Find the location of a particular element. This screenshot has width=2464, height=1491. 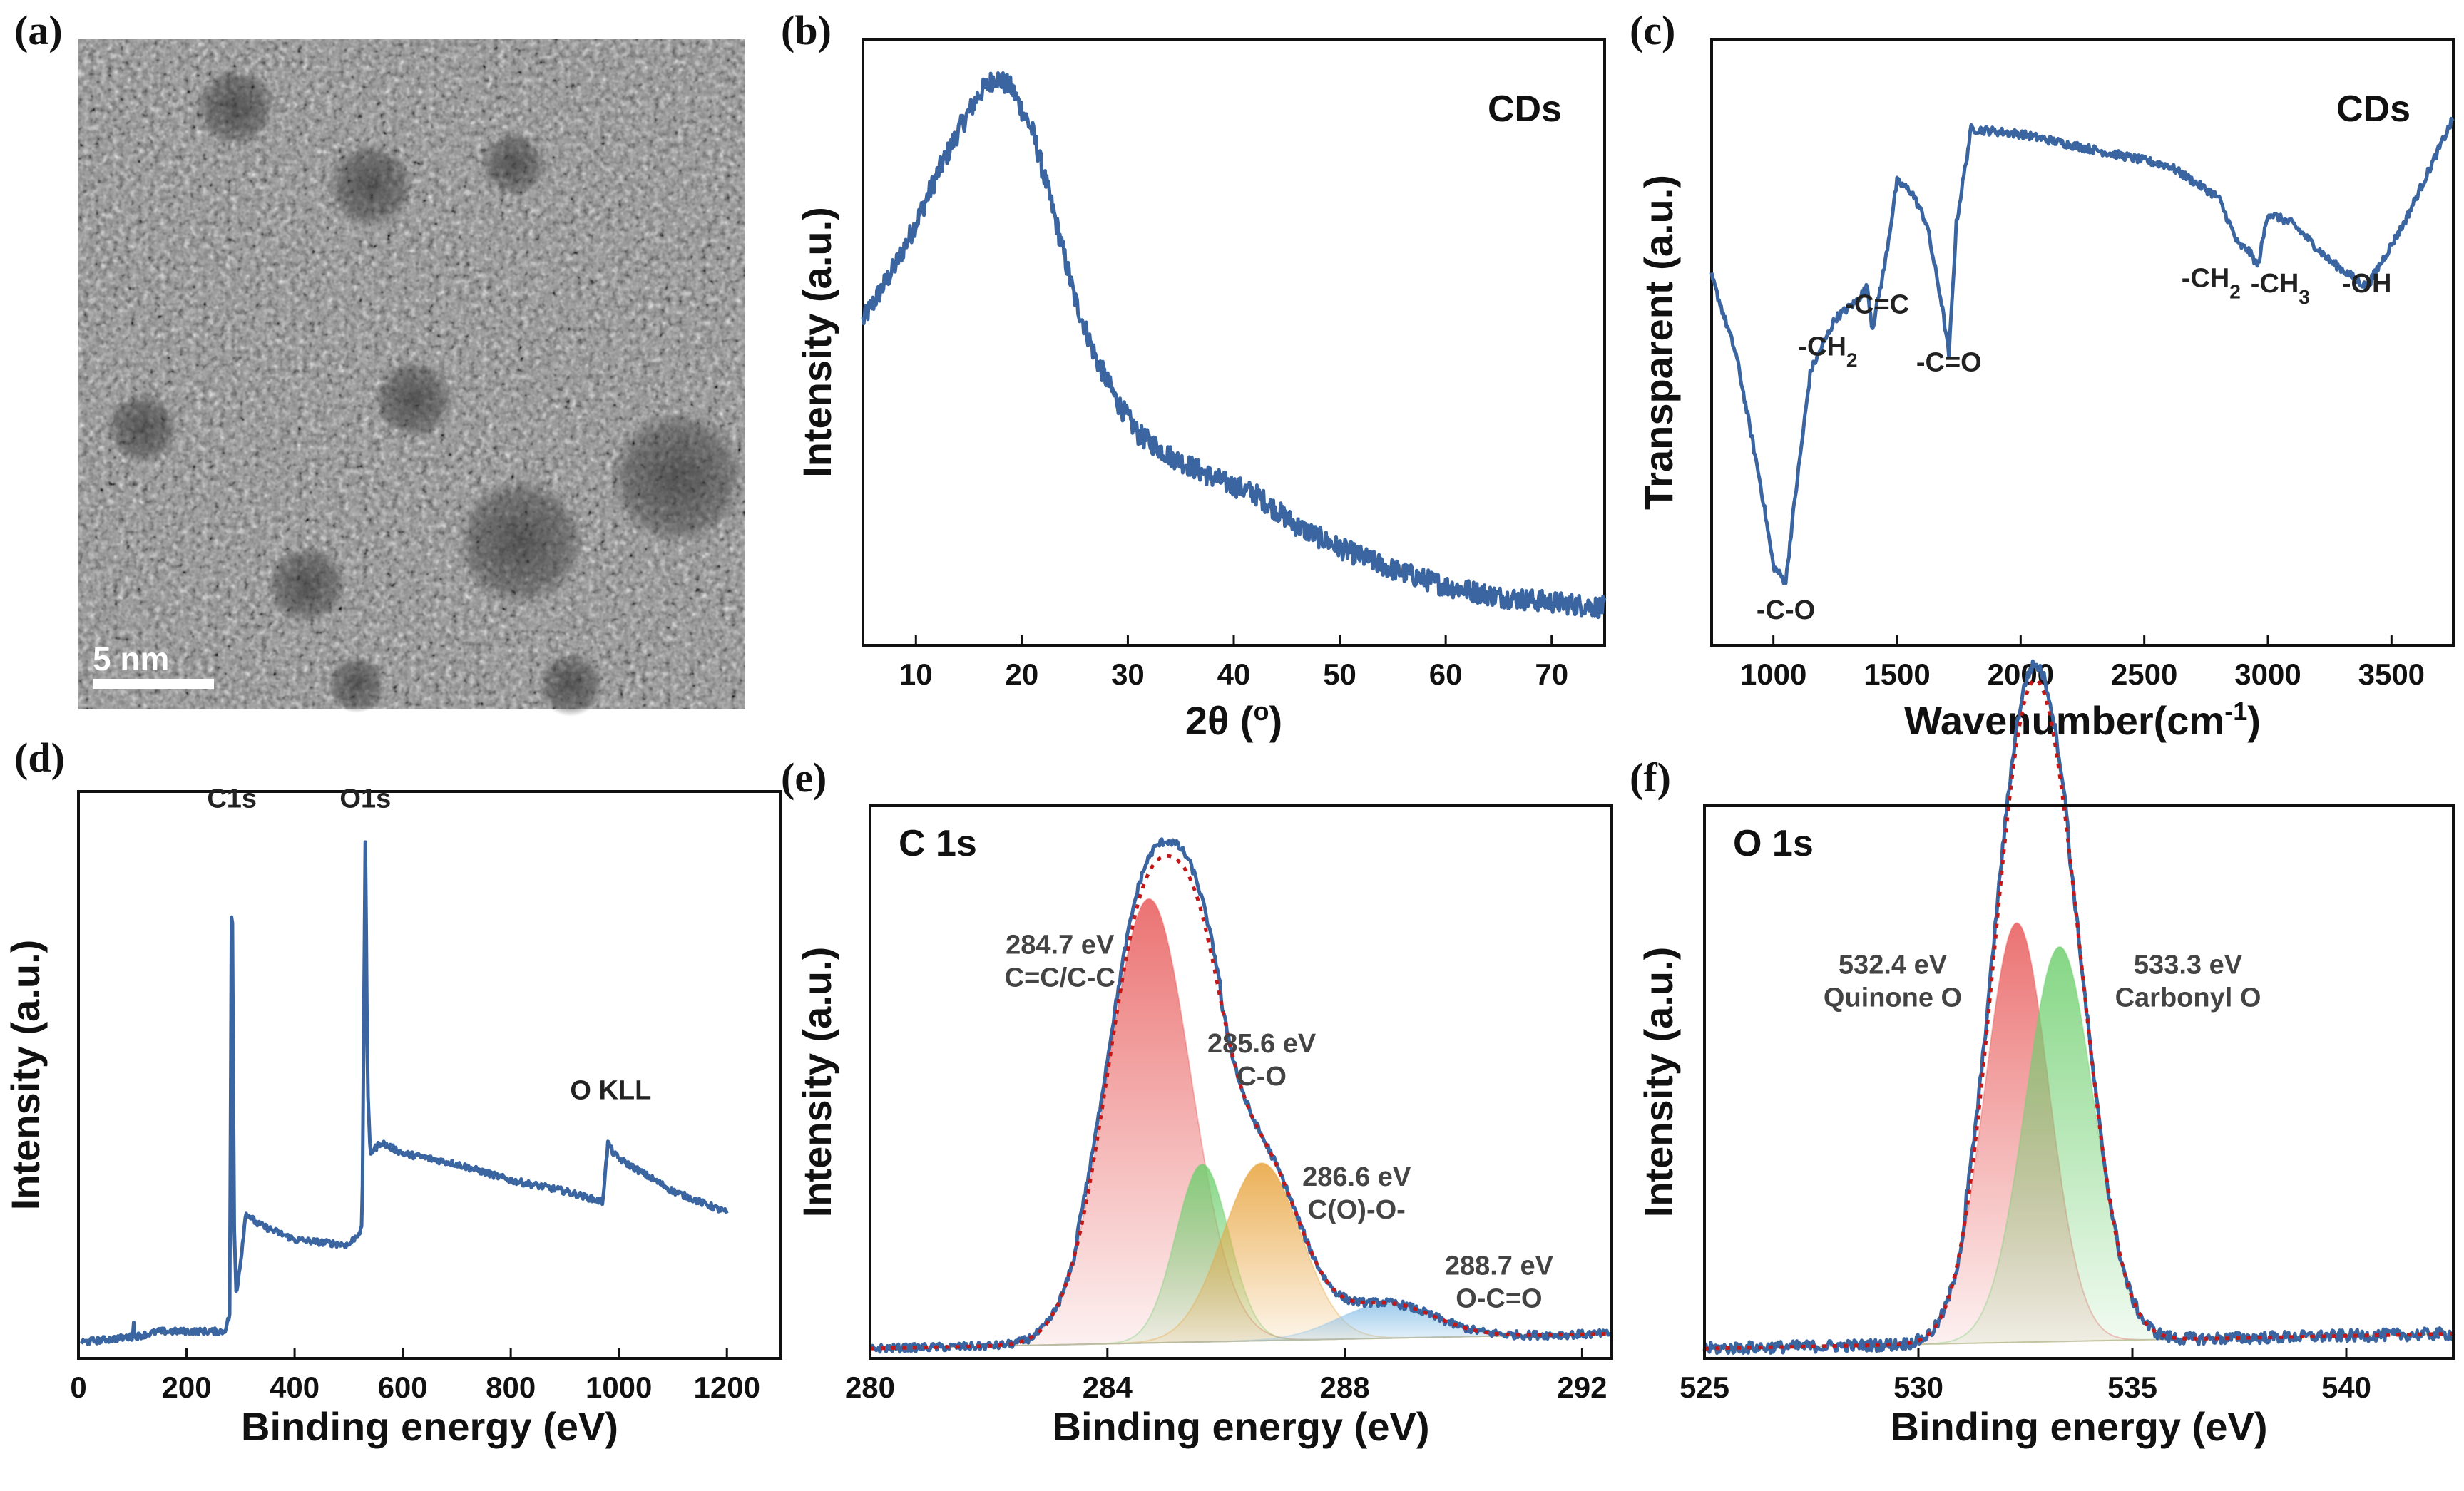

panel-letter-d: (d) is located at coordinates (39, 757).